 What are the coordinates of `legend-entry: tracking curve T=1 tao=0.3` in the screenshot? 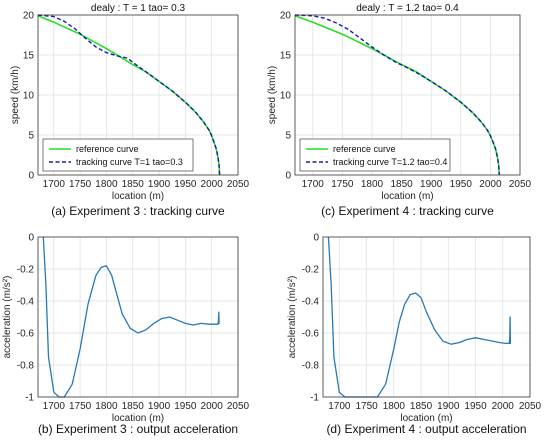 It's located at (129, 162).